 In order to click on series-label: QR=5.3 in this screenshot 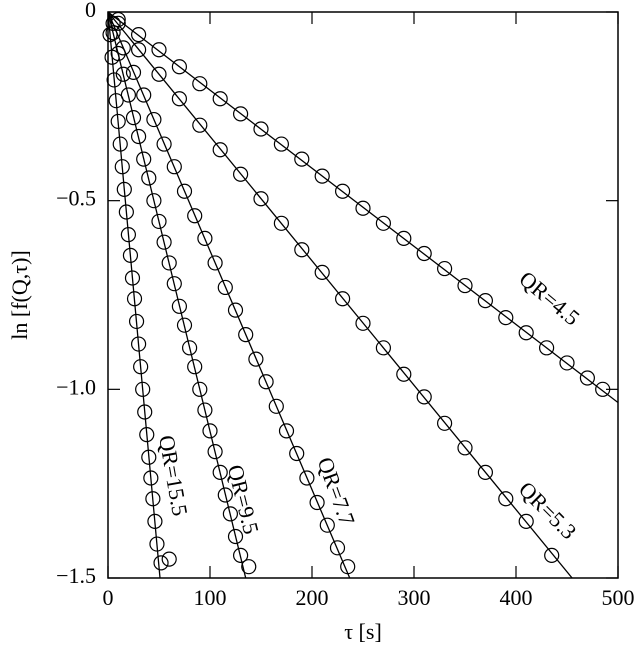, I will do `click(548, 511)`.